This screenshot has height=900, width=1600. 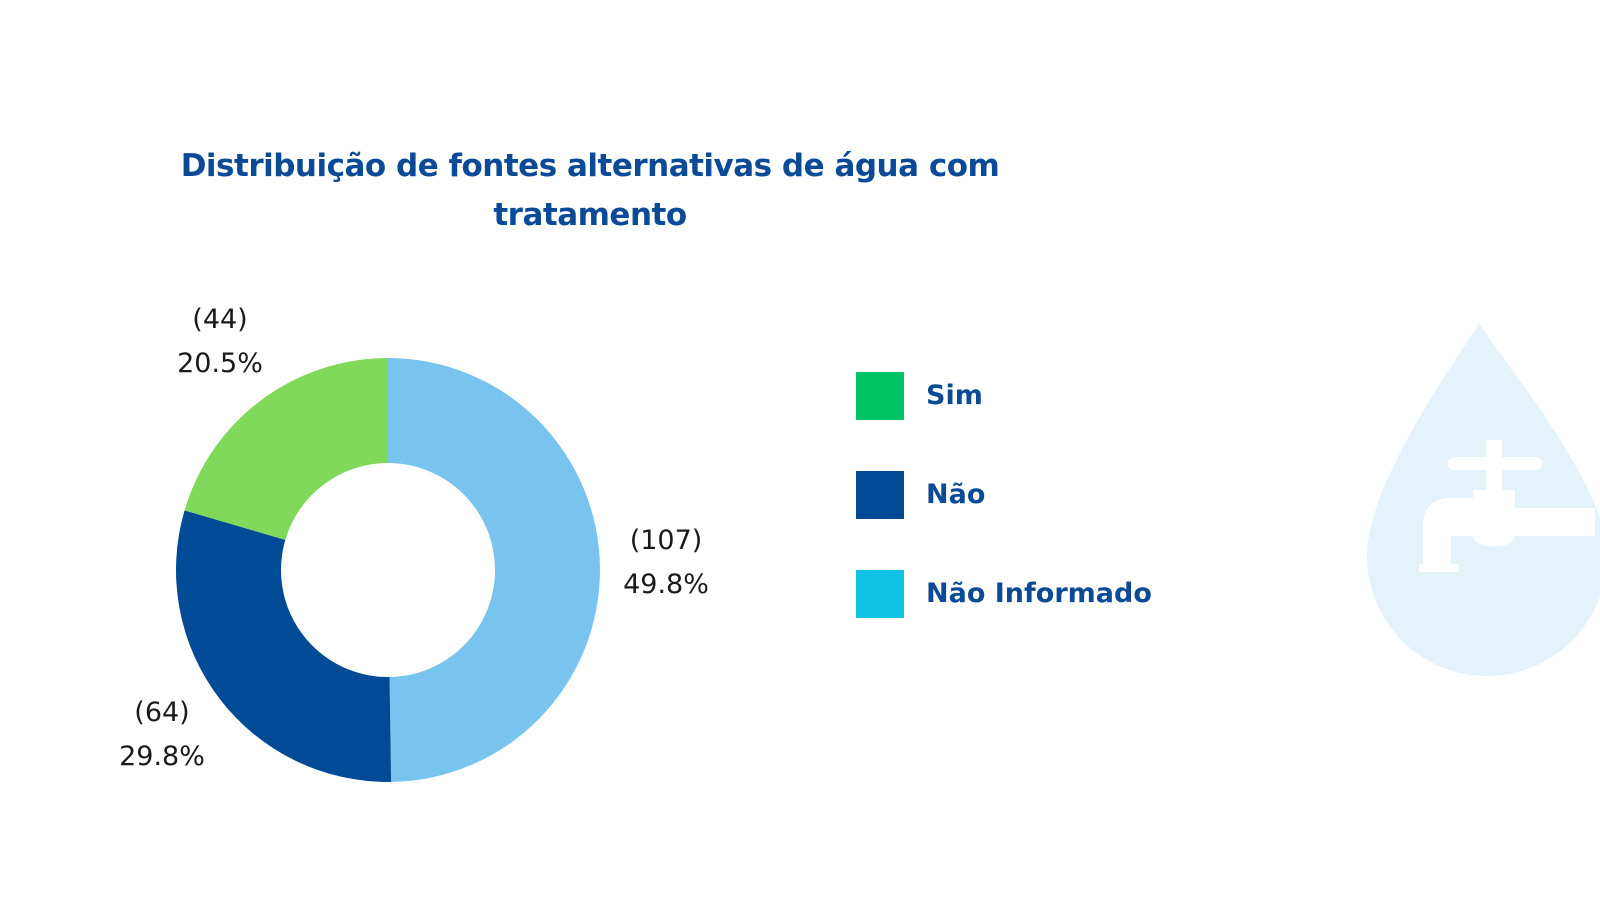 What do you see at coordinates (162, 735) in the screenshot?
I see `slice-label-nao: (64) 29.8%` at bounding box center [162, 735].